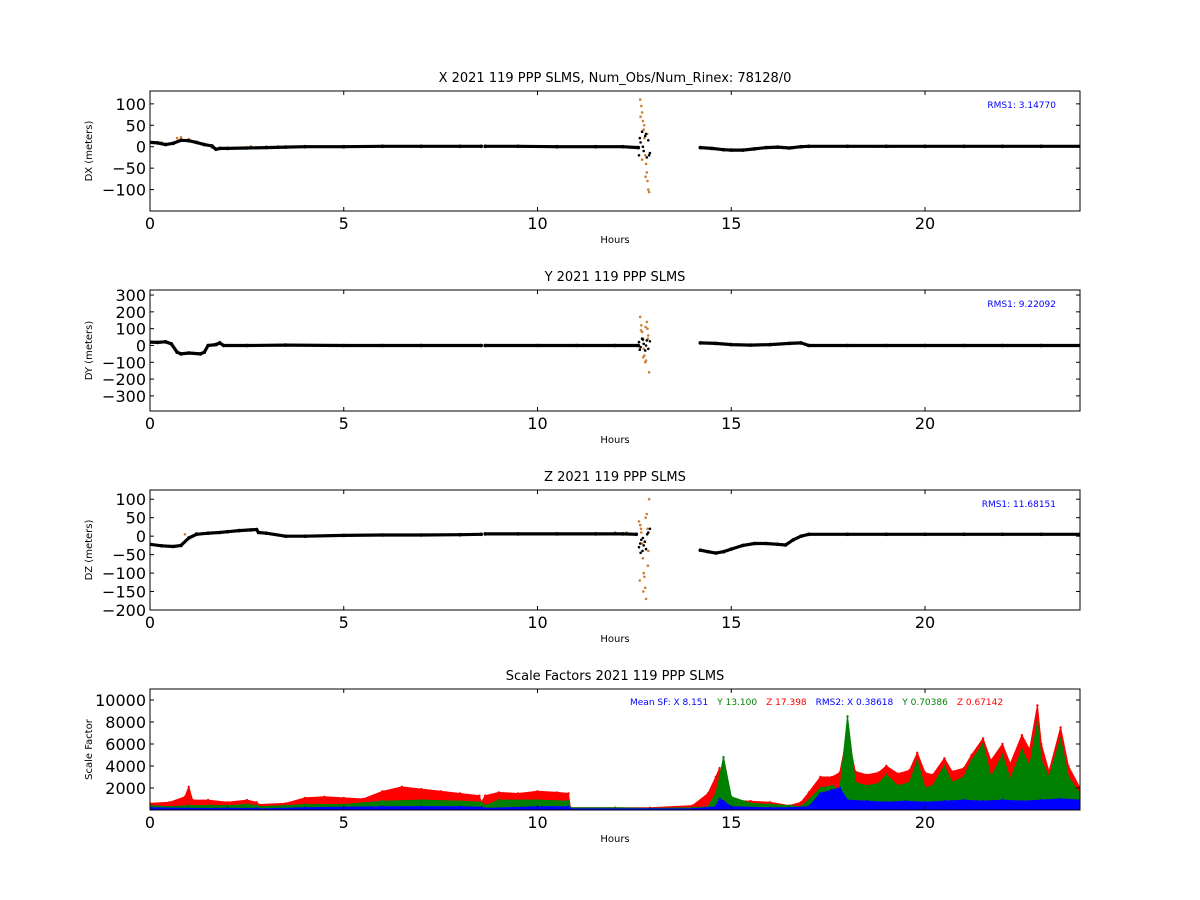 The height and width of the screenshot is (900, 1200). I want to click on scale-factor-summary-part: Y 0.70386, so click(924, 703).